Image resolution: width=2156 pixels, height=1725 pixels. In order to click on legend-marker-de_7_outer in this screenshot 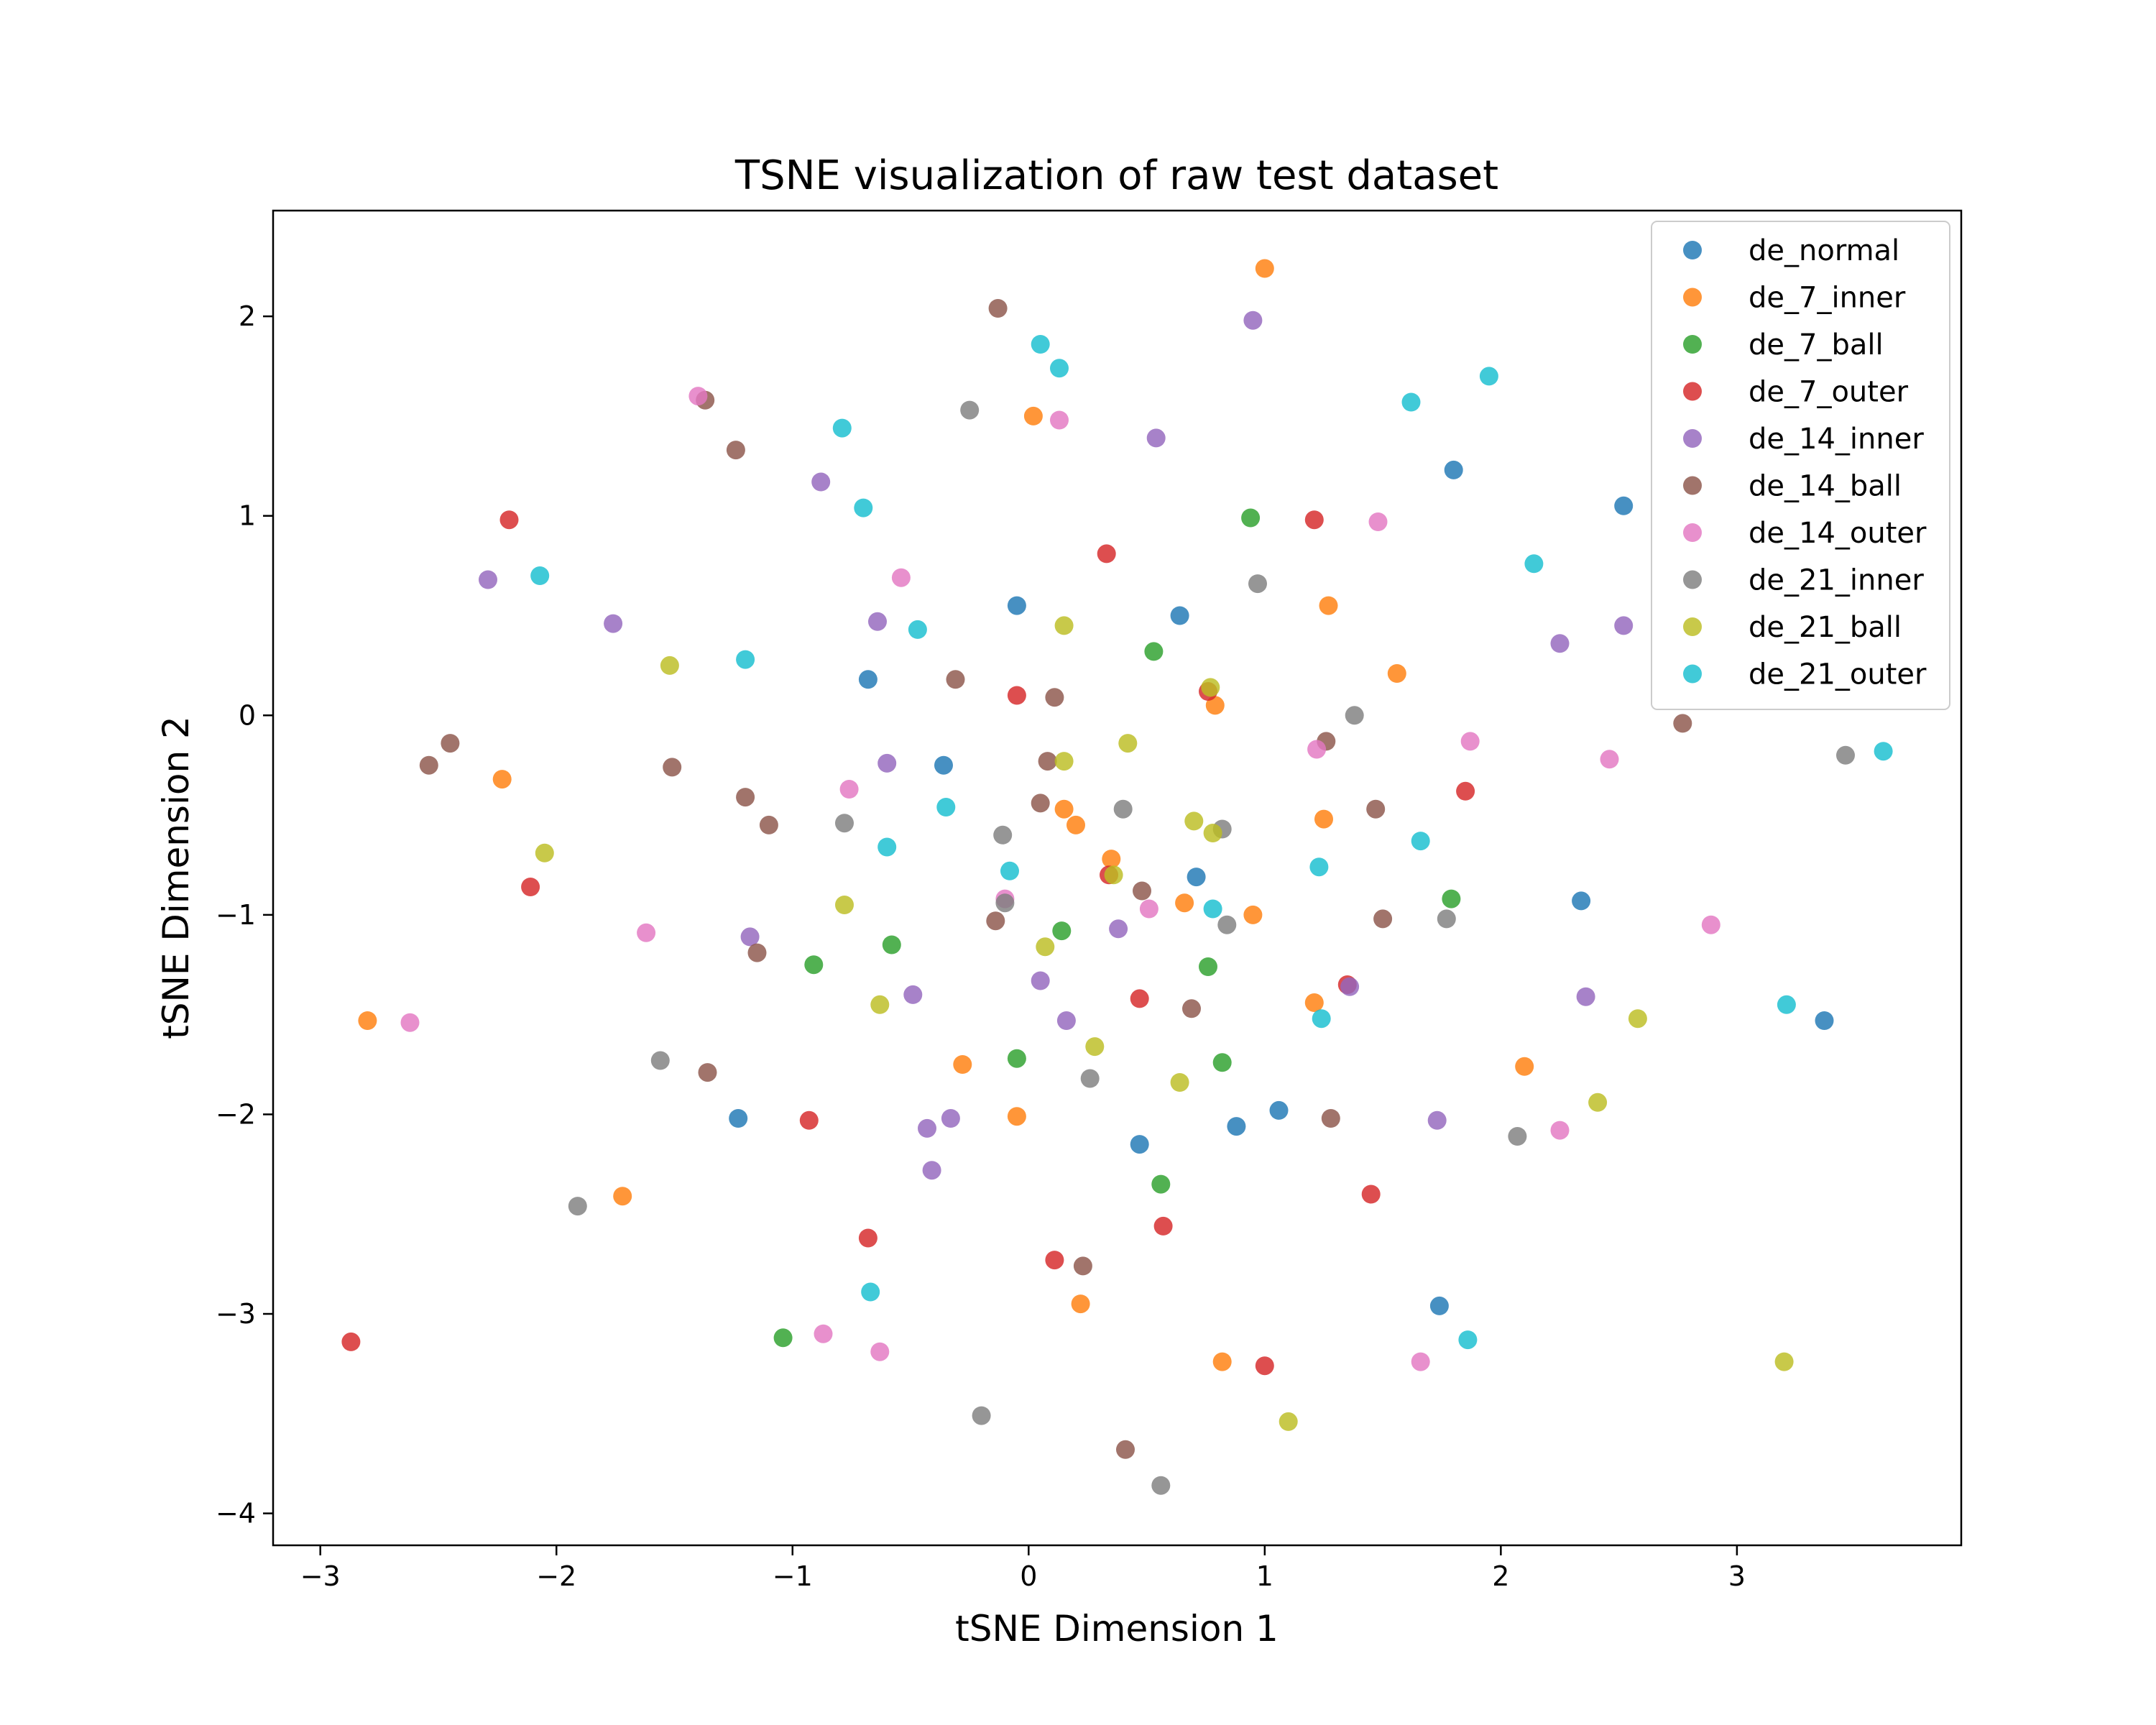, I will do `click(1692, 391)`.